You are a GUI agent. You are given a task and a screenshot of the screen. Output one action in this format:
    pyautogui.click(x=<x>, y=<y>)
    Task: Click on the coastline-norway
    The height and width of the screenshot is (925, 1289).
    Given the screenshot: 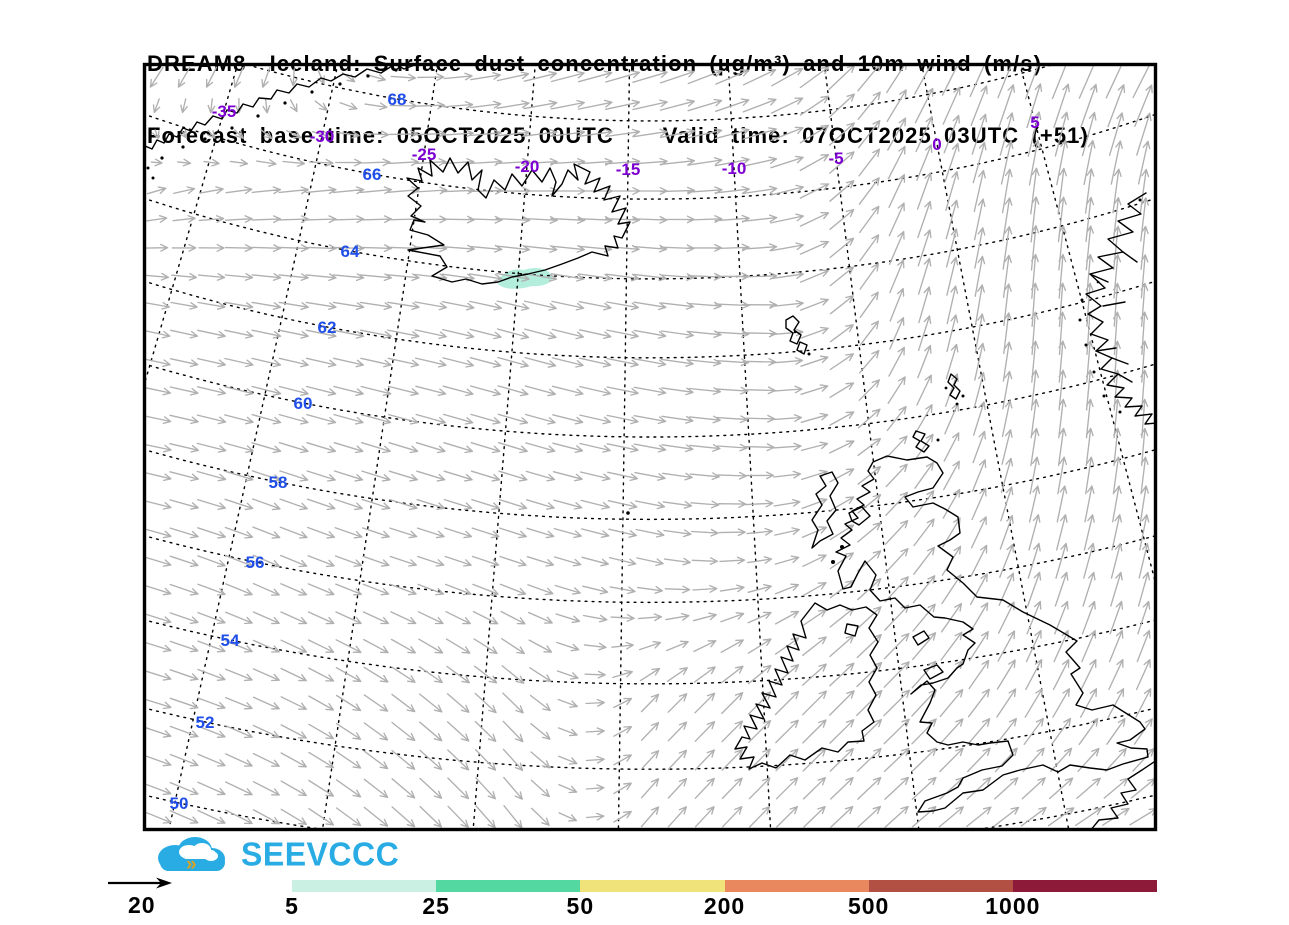 What is the action you would take?
    pyautogui.click(x=1120, y=308)
    